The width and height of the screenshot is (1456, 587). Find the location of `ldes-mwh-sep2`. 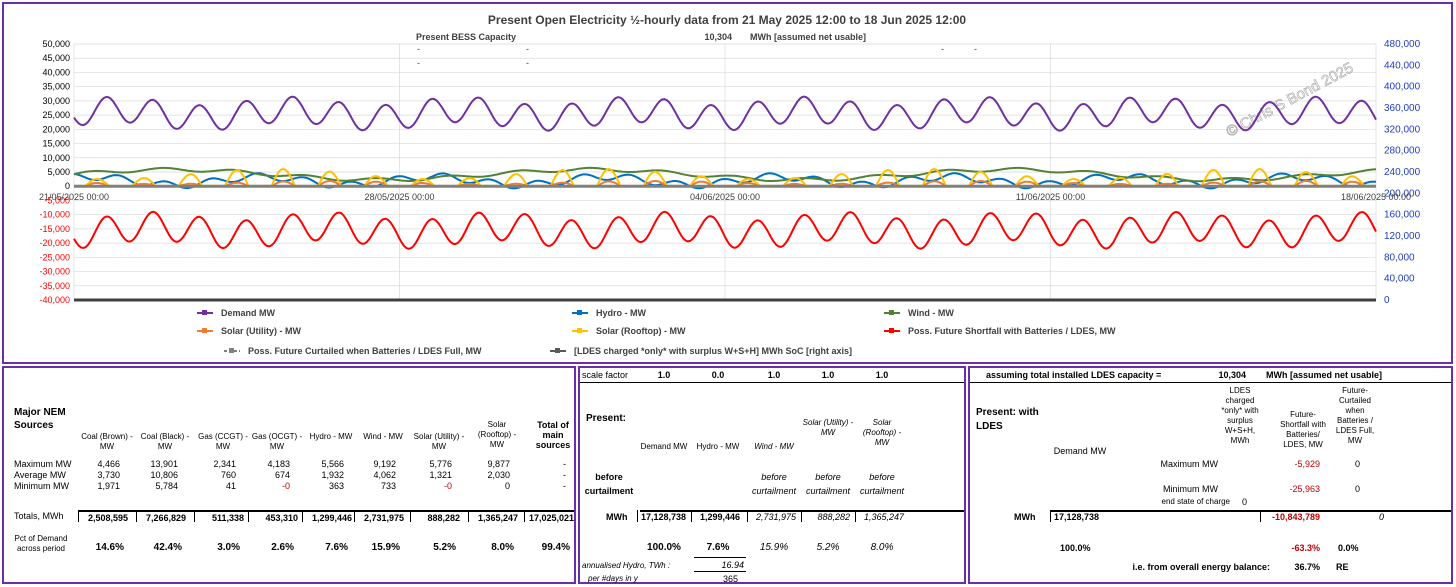

ldes-mwh-sep2 is located at coordinates (1260, 516).